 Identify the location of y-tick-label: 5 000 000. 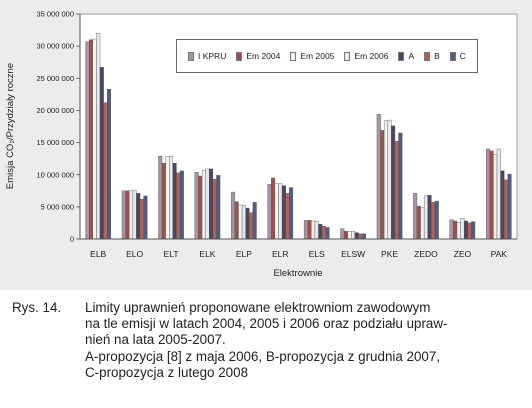
(57, 206).